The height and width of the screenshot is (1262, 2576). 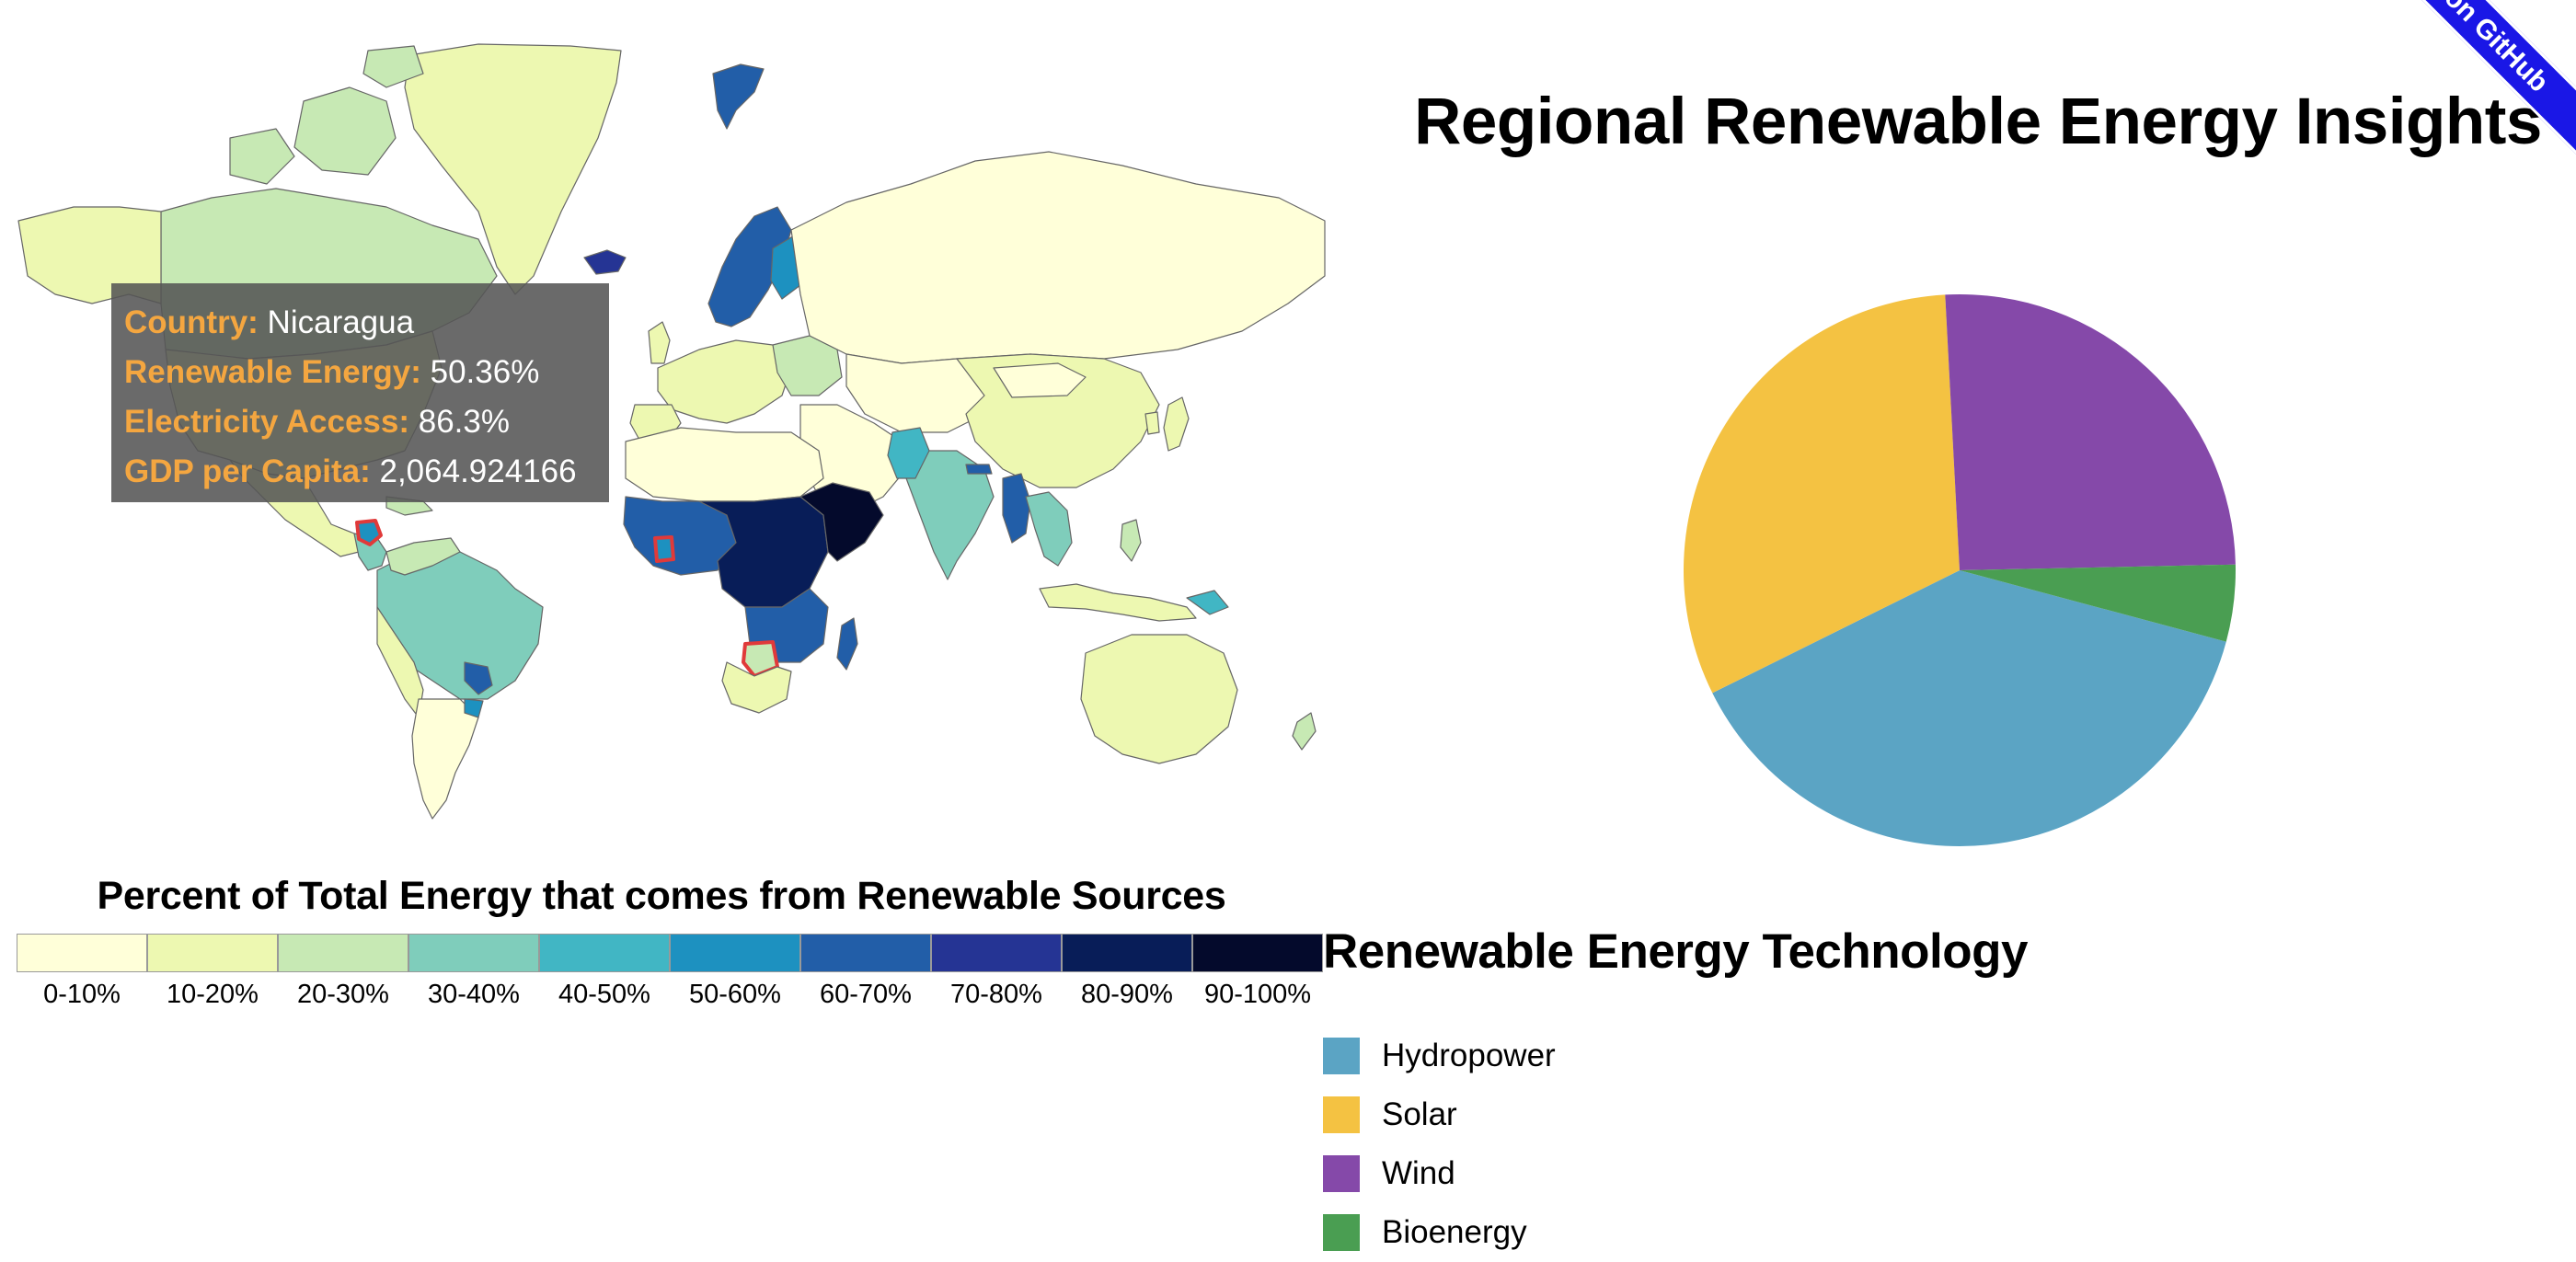 I want to click on tech-legend-label: Hydropower, so click(x=1469, y=1055).